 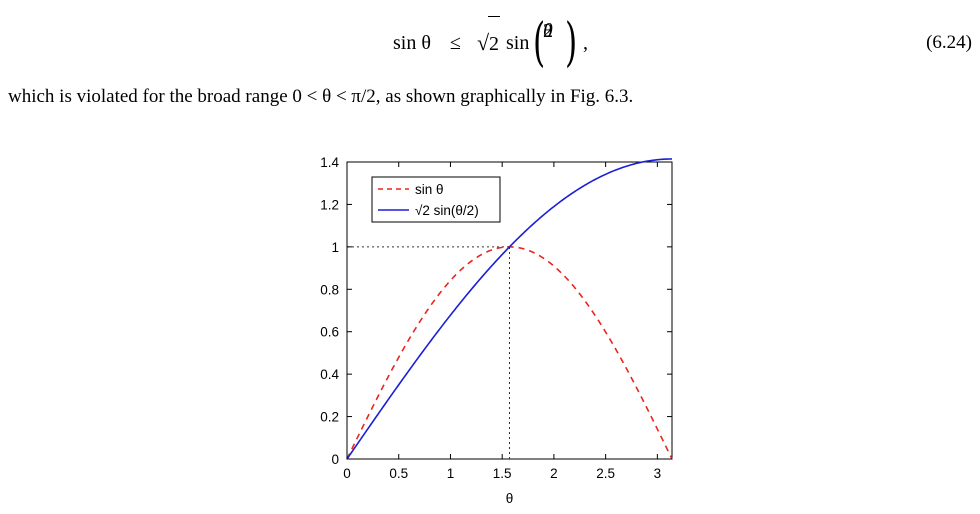 I want to click on display-equation: sin θ ≤ √ 2 sin ( θ 2 ) , (6.24), so click(x=490, y=43).